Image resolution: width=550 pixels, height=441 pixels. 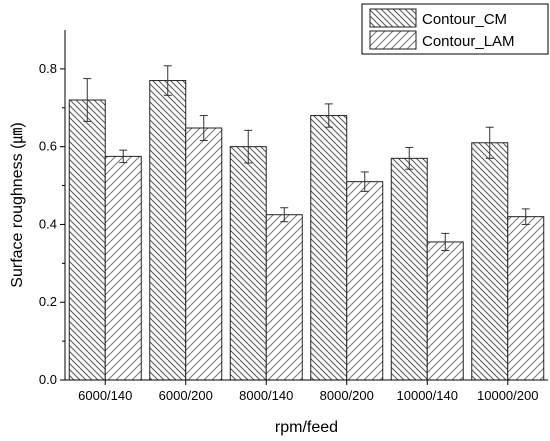 I want to click on y-tick-label: 0.4, so click(x=48, y=223).